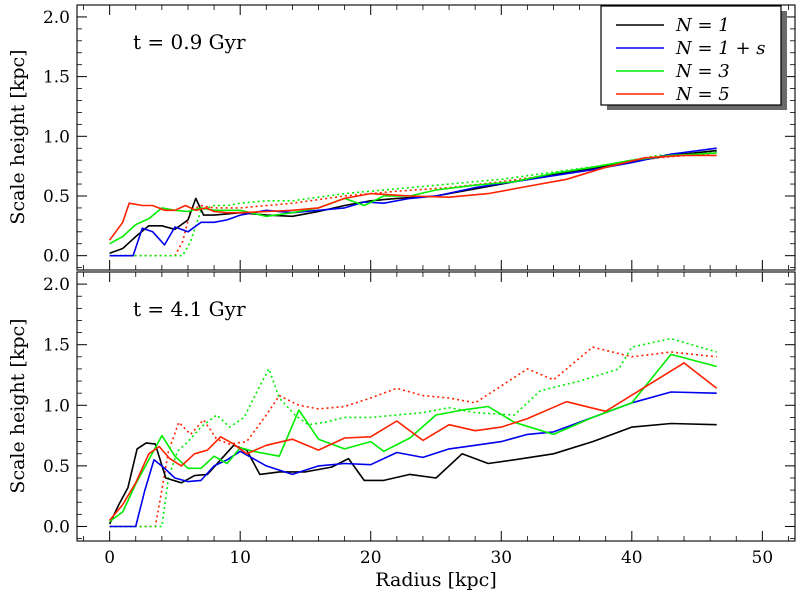 This screenshot has width=800, height=600. I want to click on x-tick-label: 50, so click(763, 558).